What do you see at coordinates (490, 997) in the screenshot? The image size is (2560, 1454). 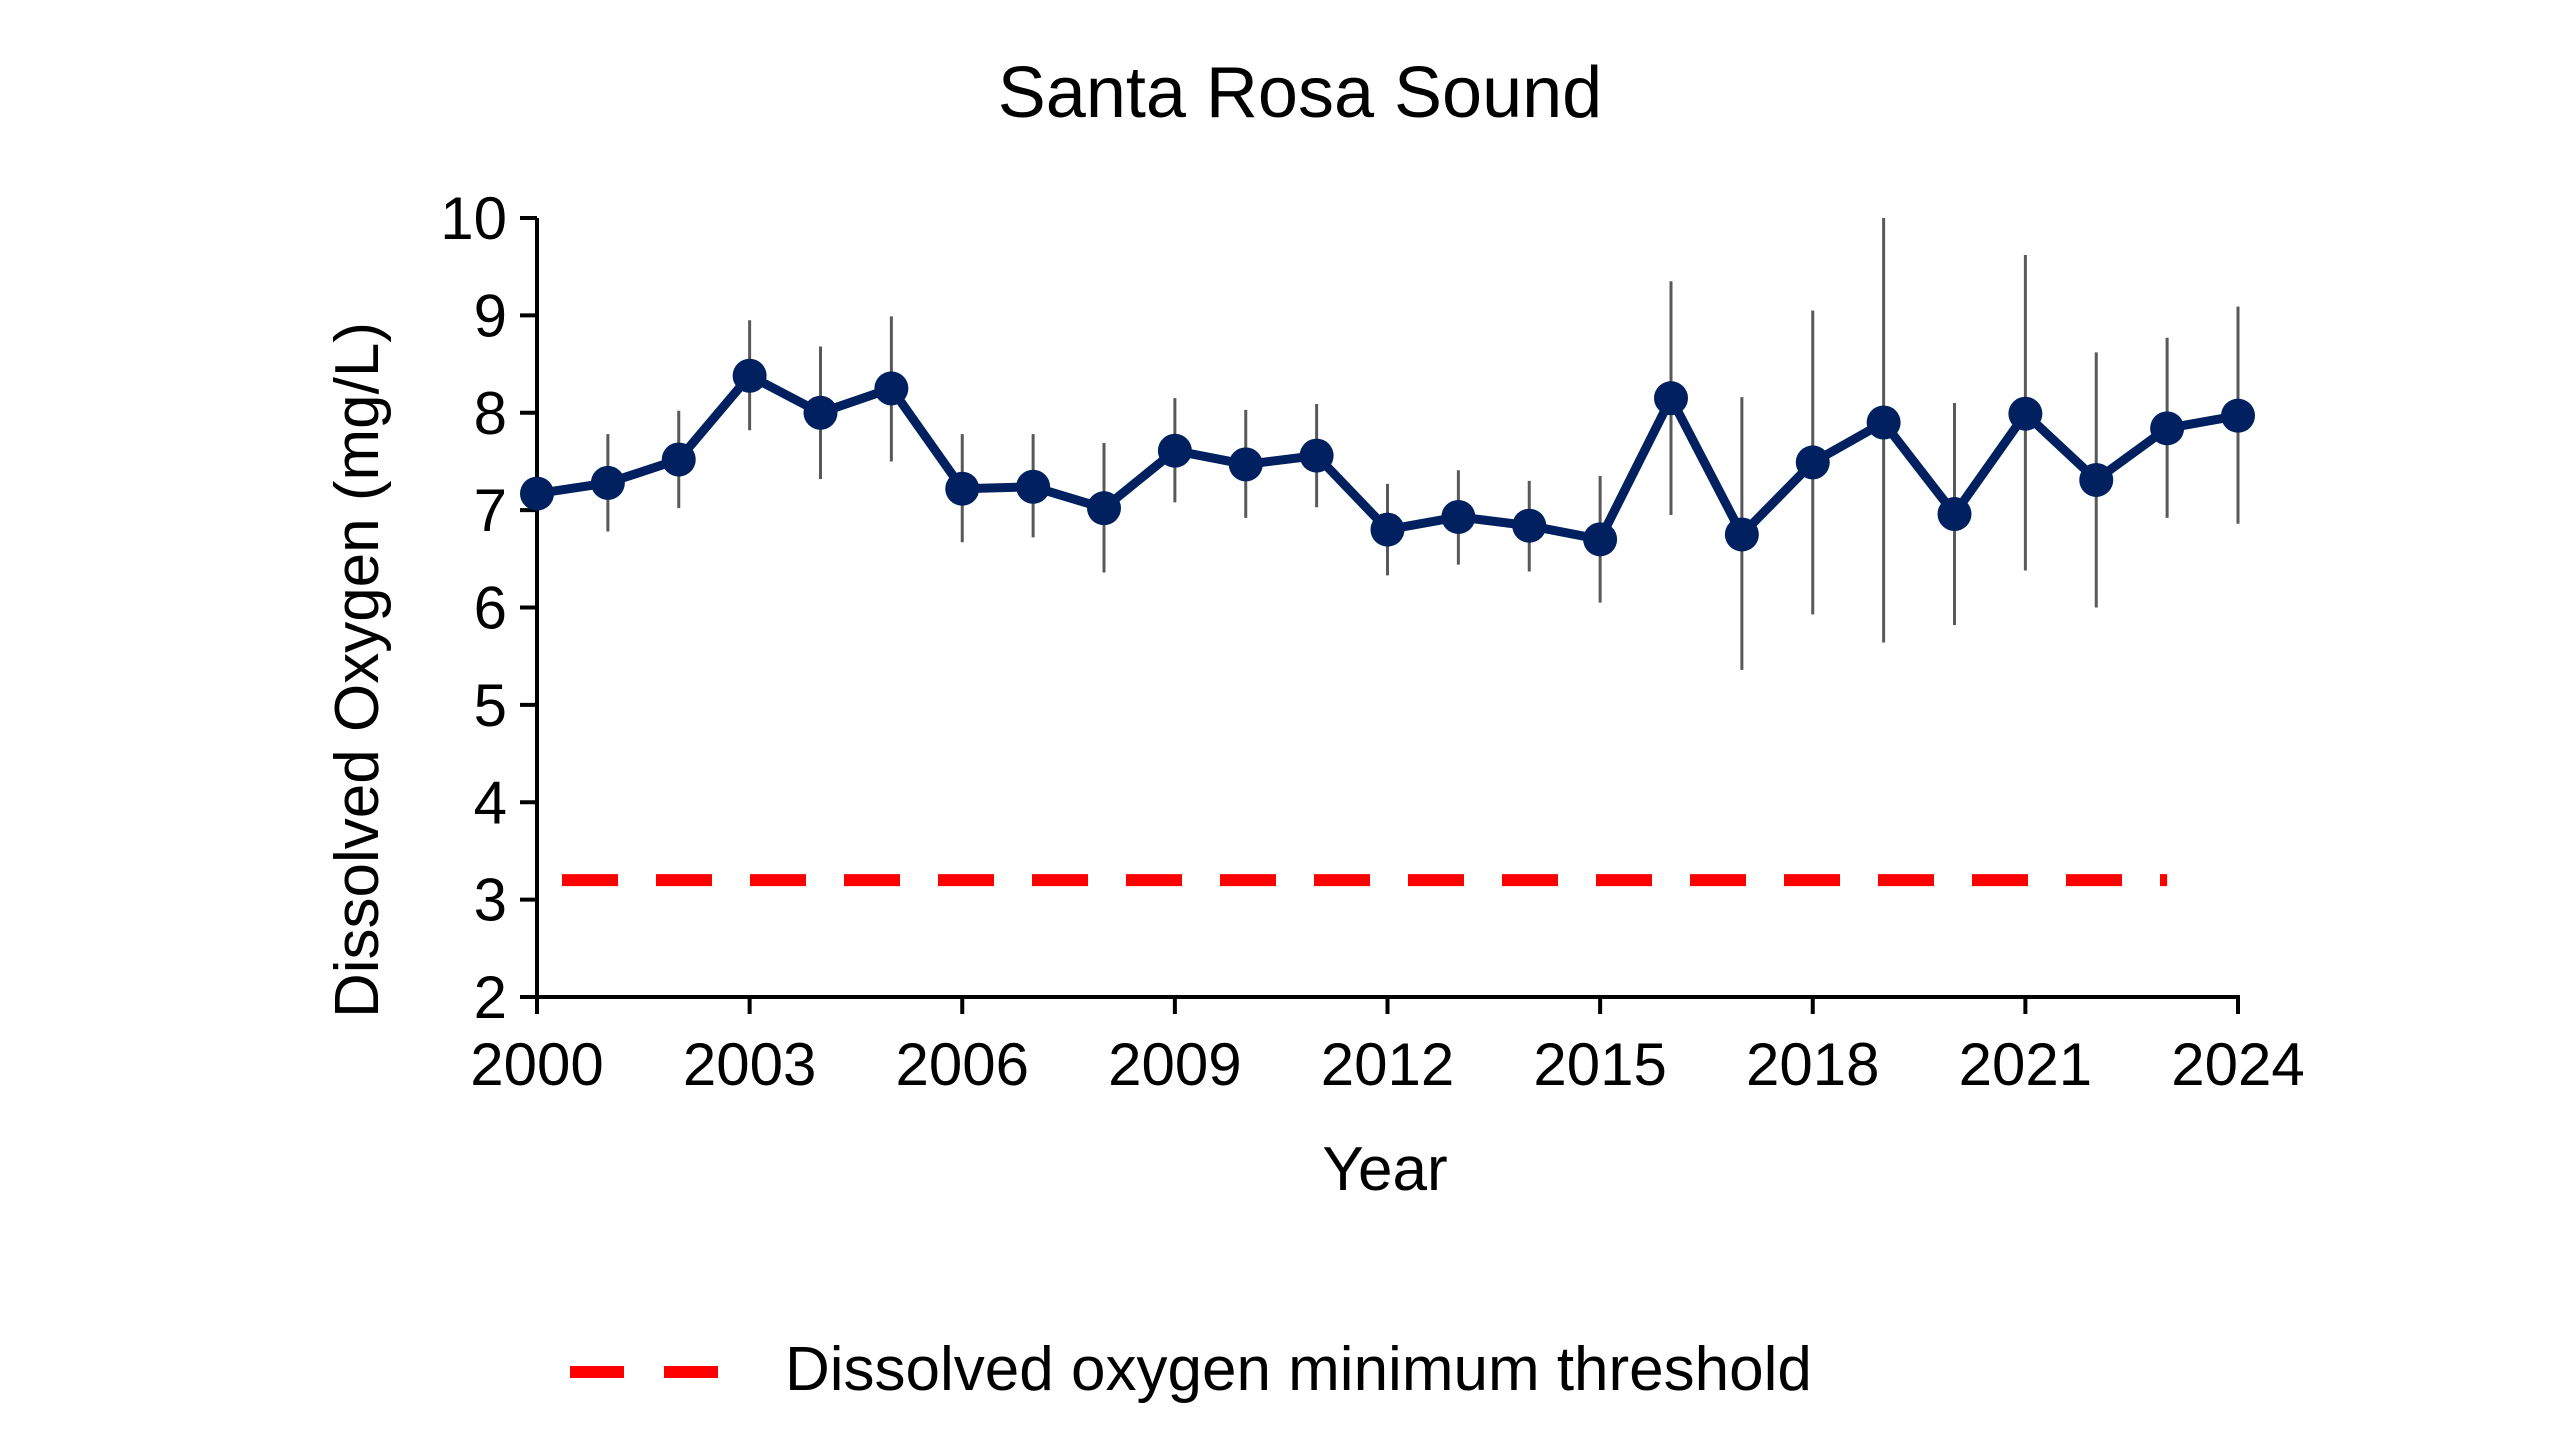 I see `y-tick-label: 2` at bounding box center [490, 997].